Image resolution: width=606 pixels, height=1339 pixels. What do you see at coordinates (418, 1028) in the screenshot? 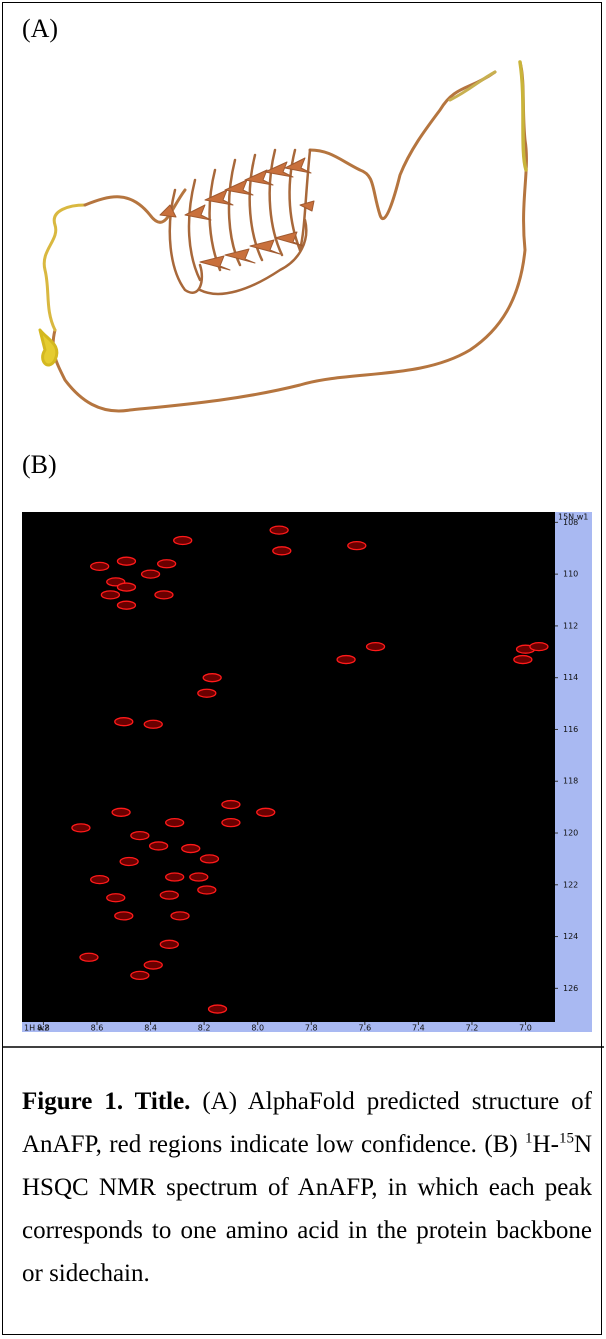
I see `x-tick-label: 7.4` at bounding box center [418, 1028].